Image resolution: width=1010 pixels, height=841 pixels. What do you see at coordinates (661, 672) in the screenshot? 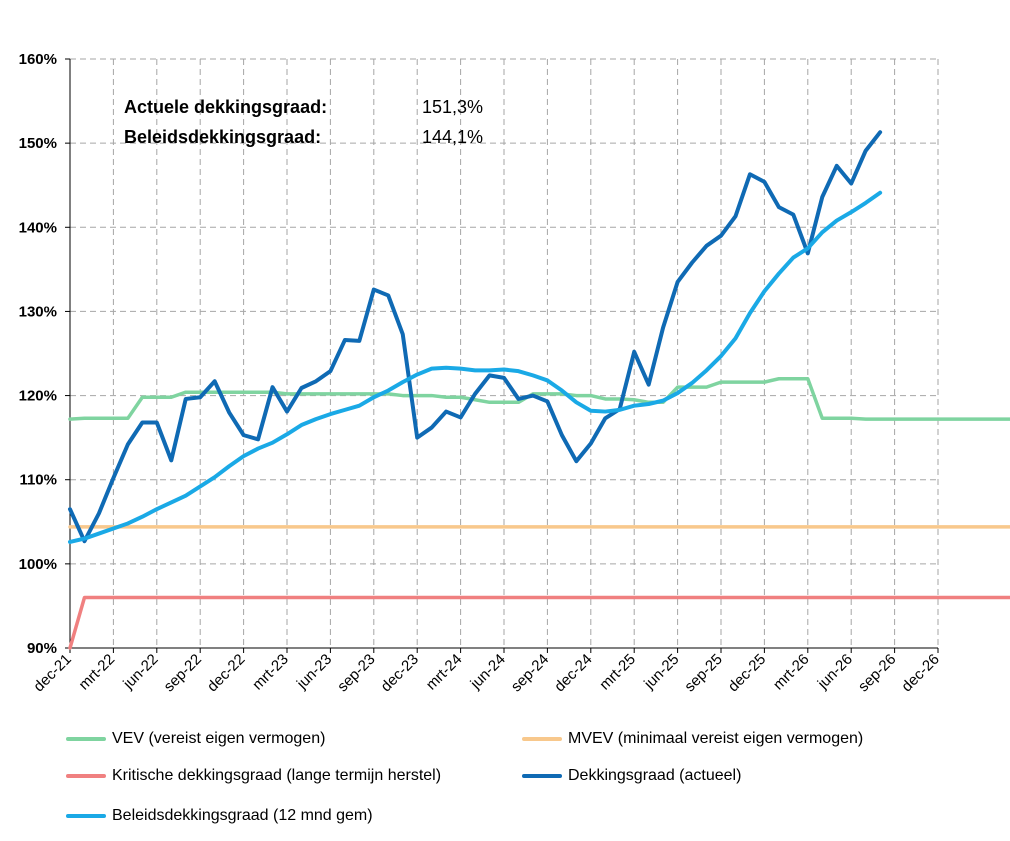
I see `x-tick-label: jun-25` at bounding box center [661, 672].